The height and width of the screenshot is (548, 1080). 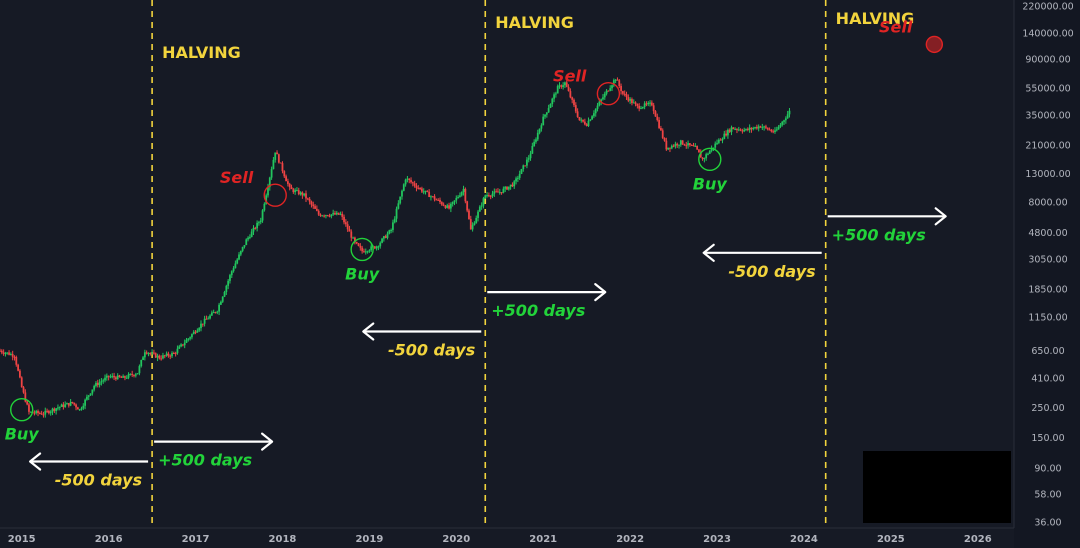 What do you see at coordinates (1047, 89) in the screenshot?
I see `y-tick-label: 55000.00` at bounding box center [1047, 89].